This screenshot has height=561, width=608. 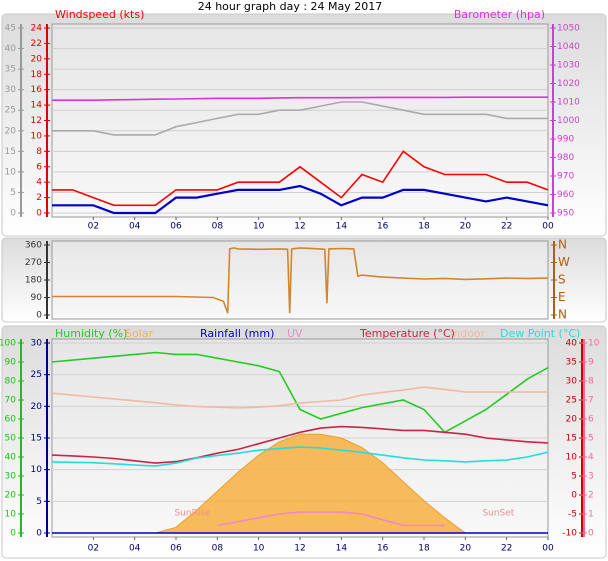 What do you see at coordinates (37, 90) in the screenshot?
I see `y-tick-label: 16` at bounding box center [37, 90].